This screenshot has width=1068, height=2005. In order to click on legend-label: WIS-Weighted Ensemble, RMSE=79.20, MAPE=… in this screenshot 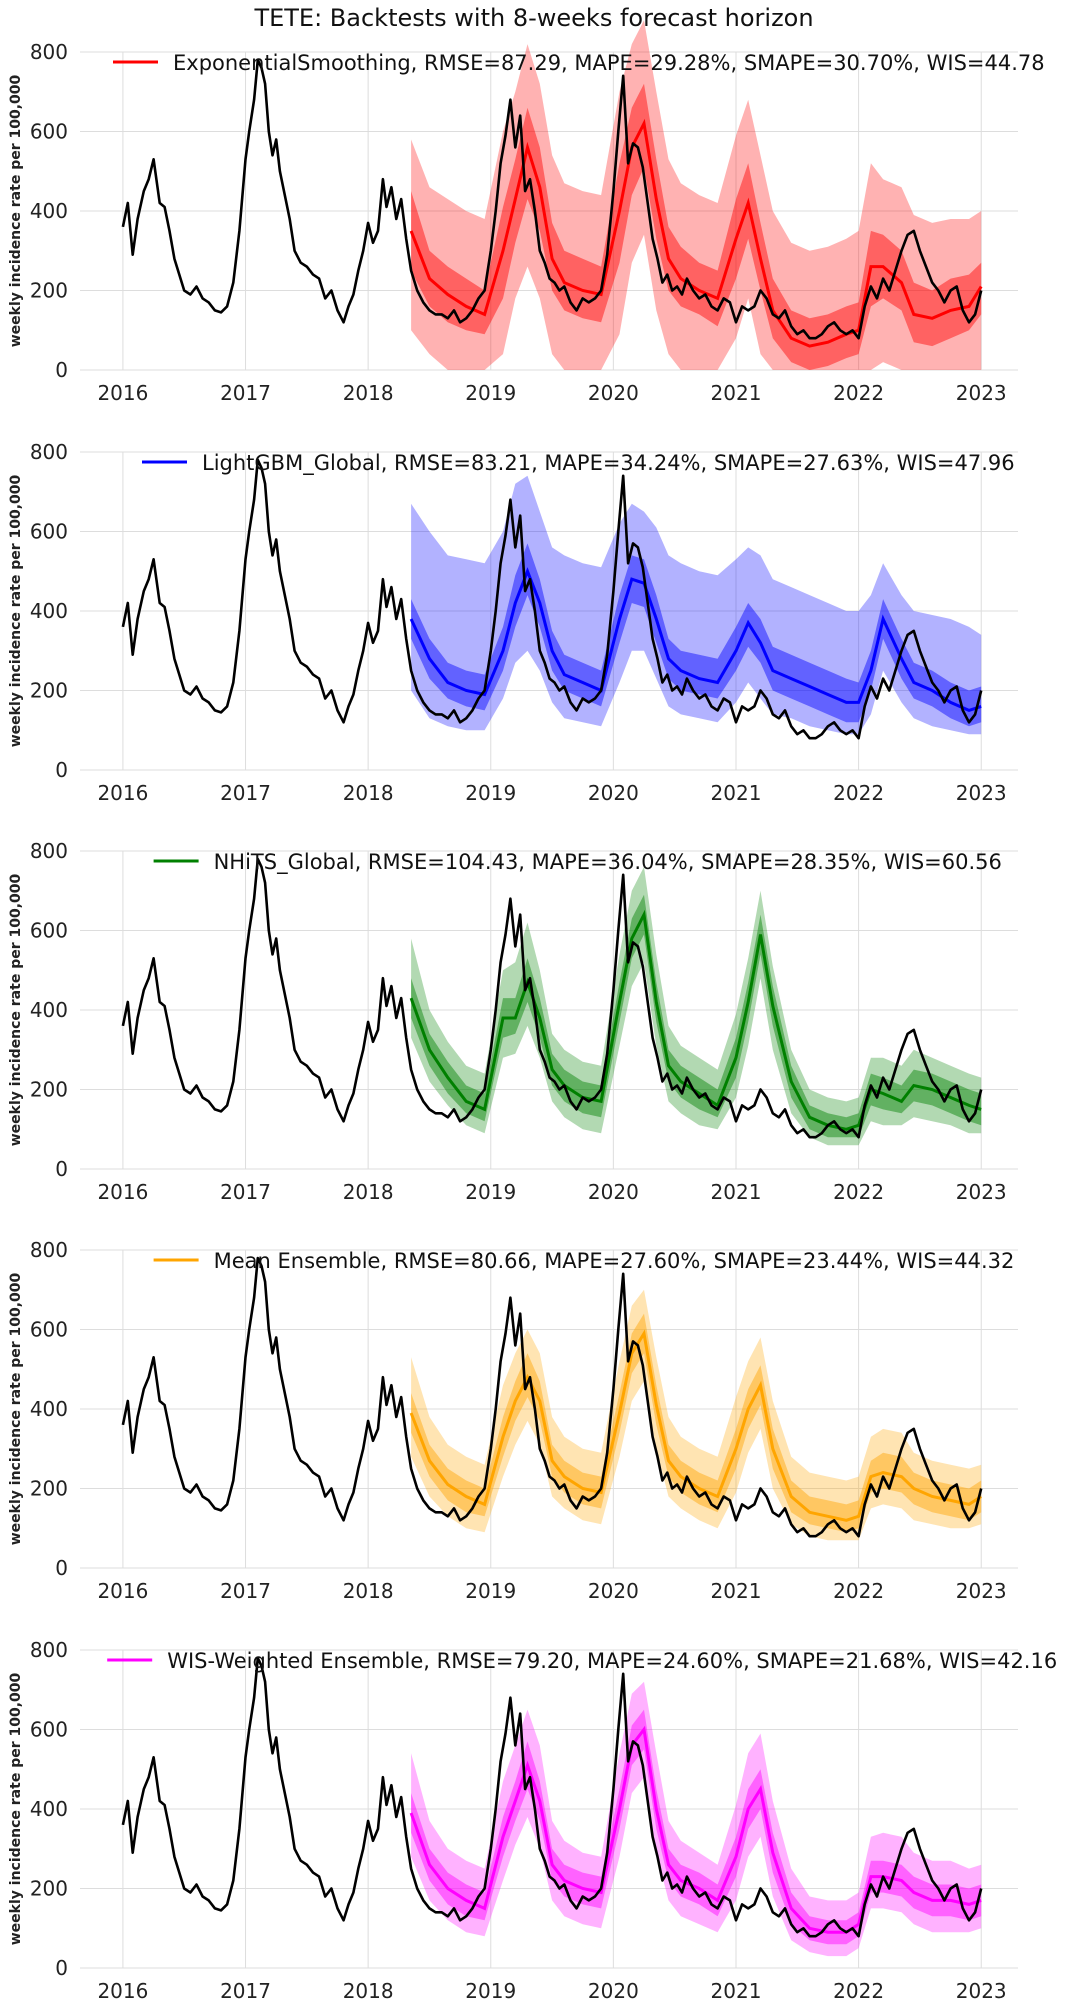, I will do `click(612, 1661)`.